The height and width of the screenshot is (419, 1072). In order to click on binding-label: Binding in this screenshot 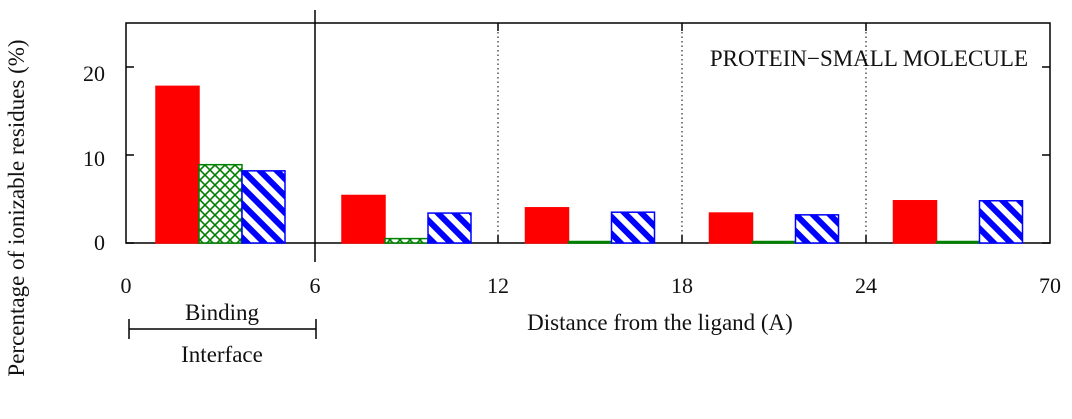, I will do `click(222, 312)`.